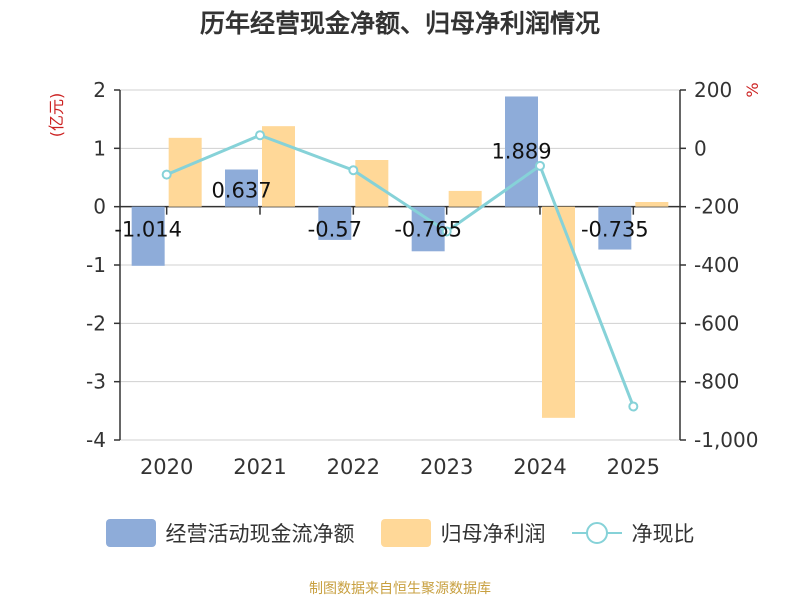 This screenshot has height=600, width=800. Describe the element at coordinates (539, 467) in the screenshot. I see `x-tick-label: 2024` at that location.